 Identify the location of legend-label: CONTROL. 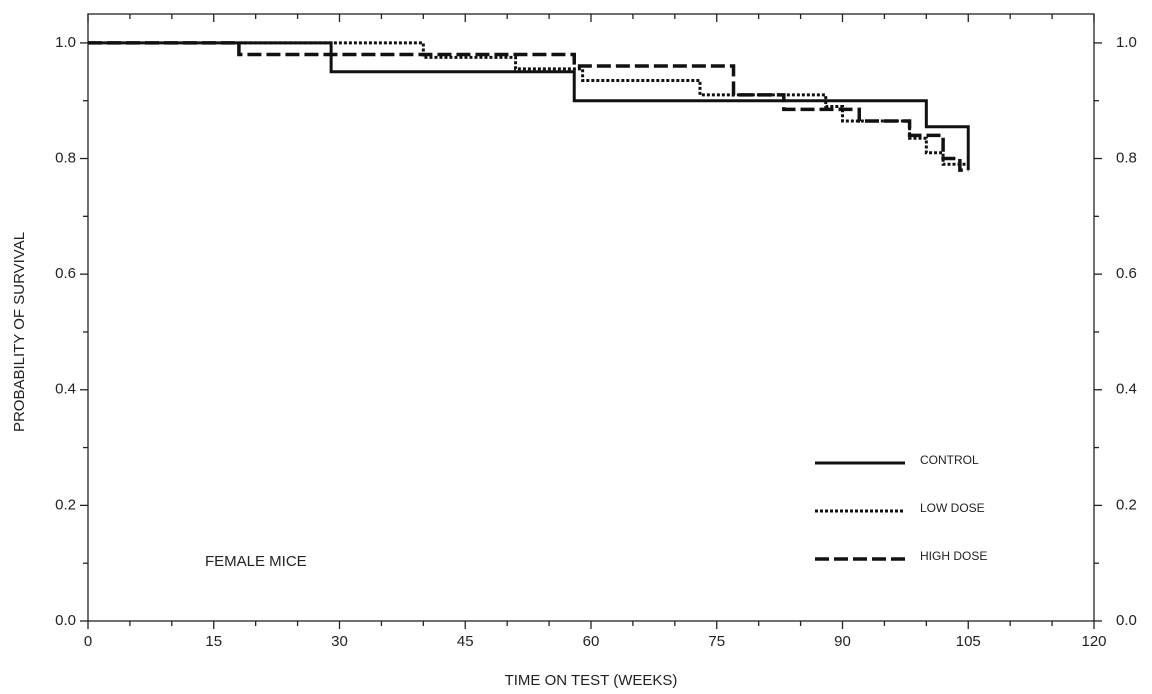
(949, 460).